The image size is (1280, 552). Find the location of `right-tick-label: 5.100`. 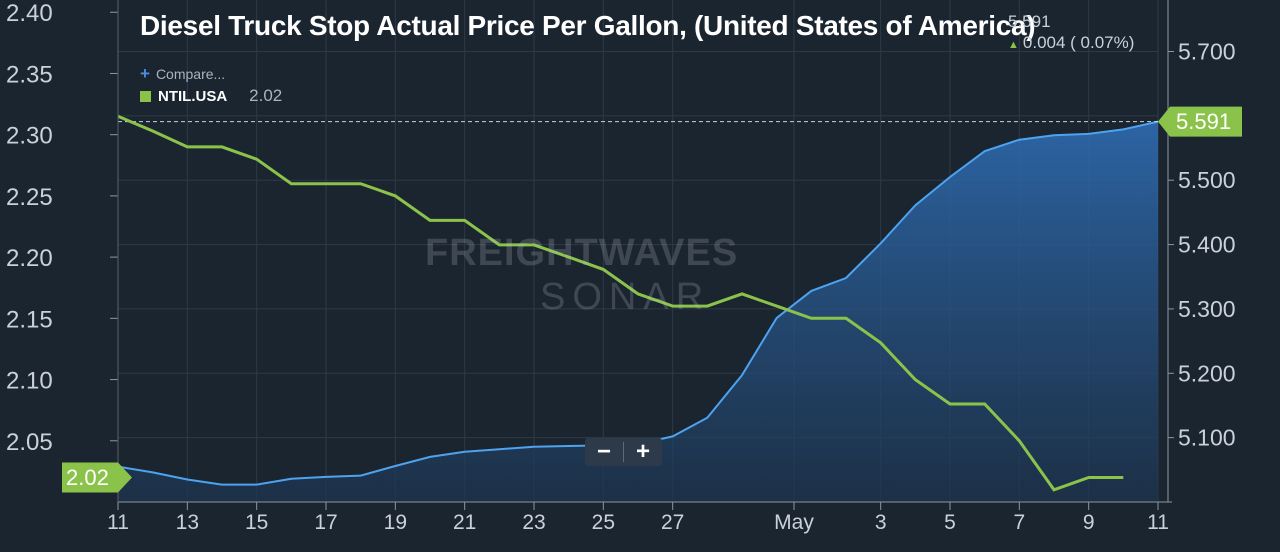

right-tick-label: 5.100 is located at coordinates (1207, 438).